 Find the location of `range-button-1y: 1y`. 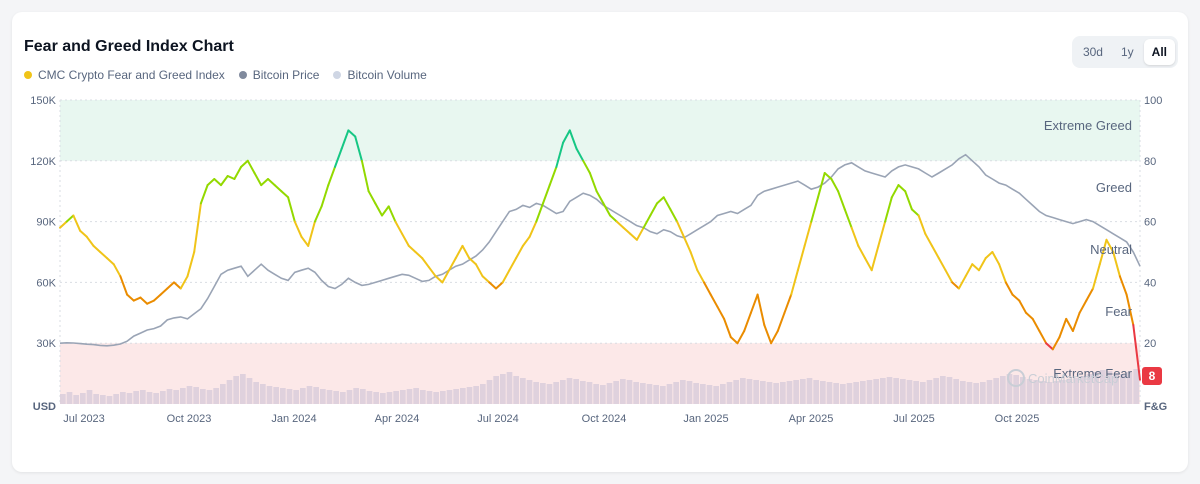

range-button-1y: 1y is located at coordinates (1127, 52).